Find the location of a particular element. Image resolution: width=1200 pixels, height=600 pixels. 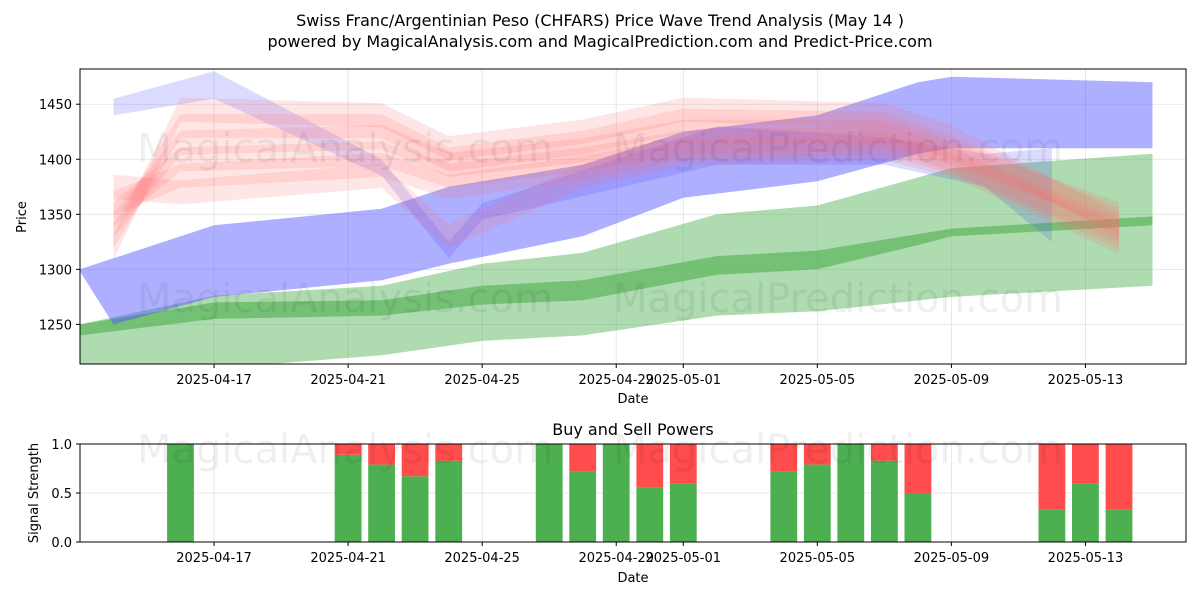

signal-x-tick-label: 2025-05-09 is located at coordinates (952, 558).